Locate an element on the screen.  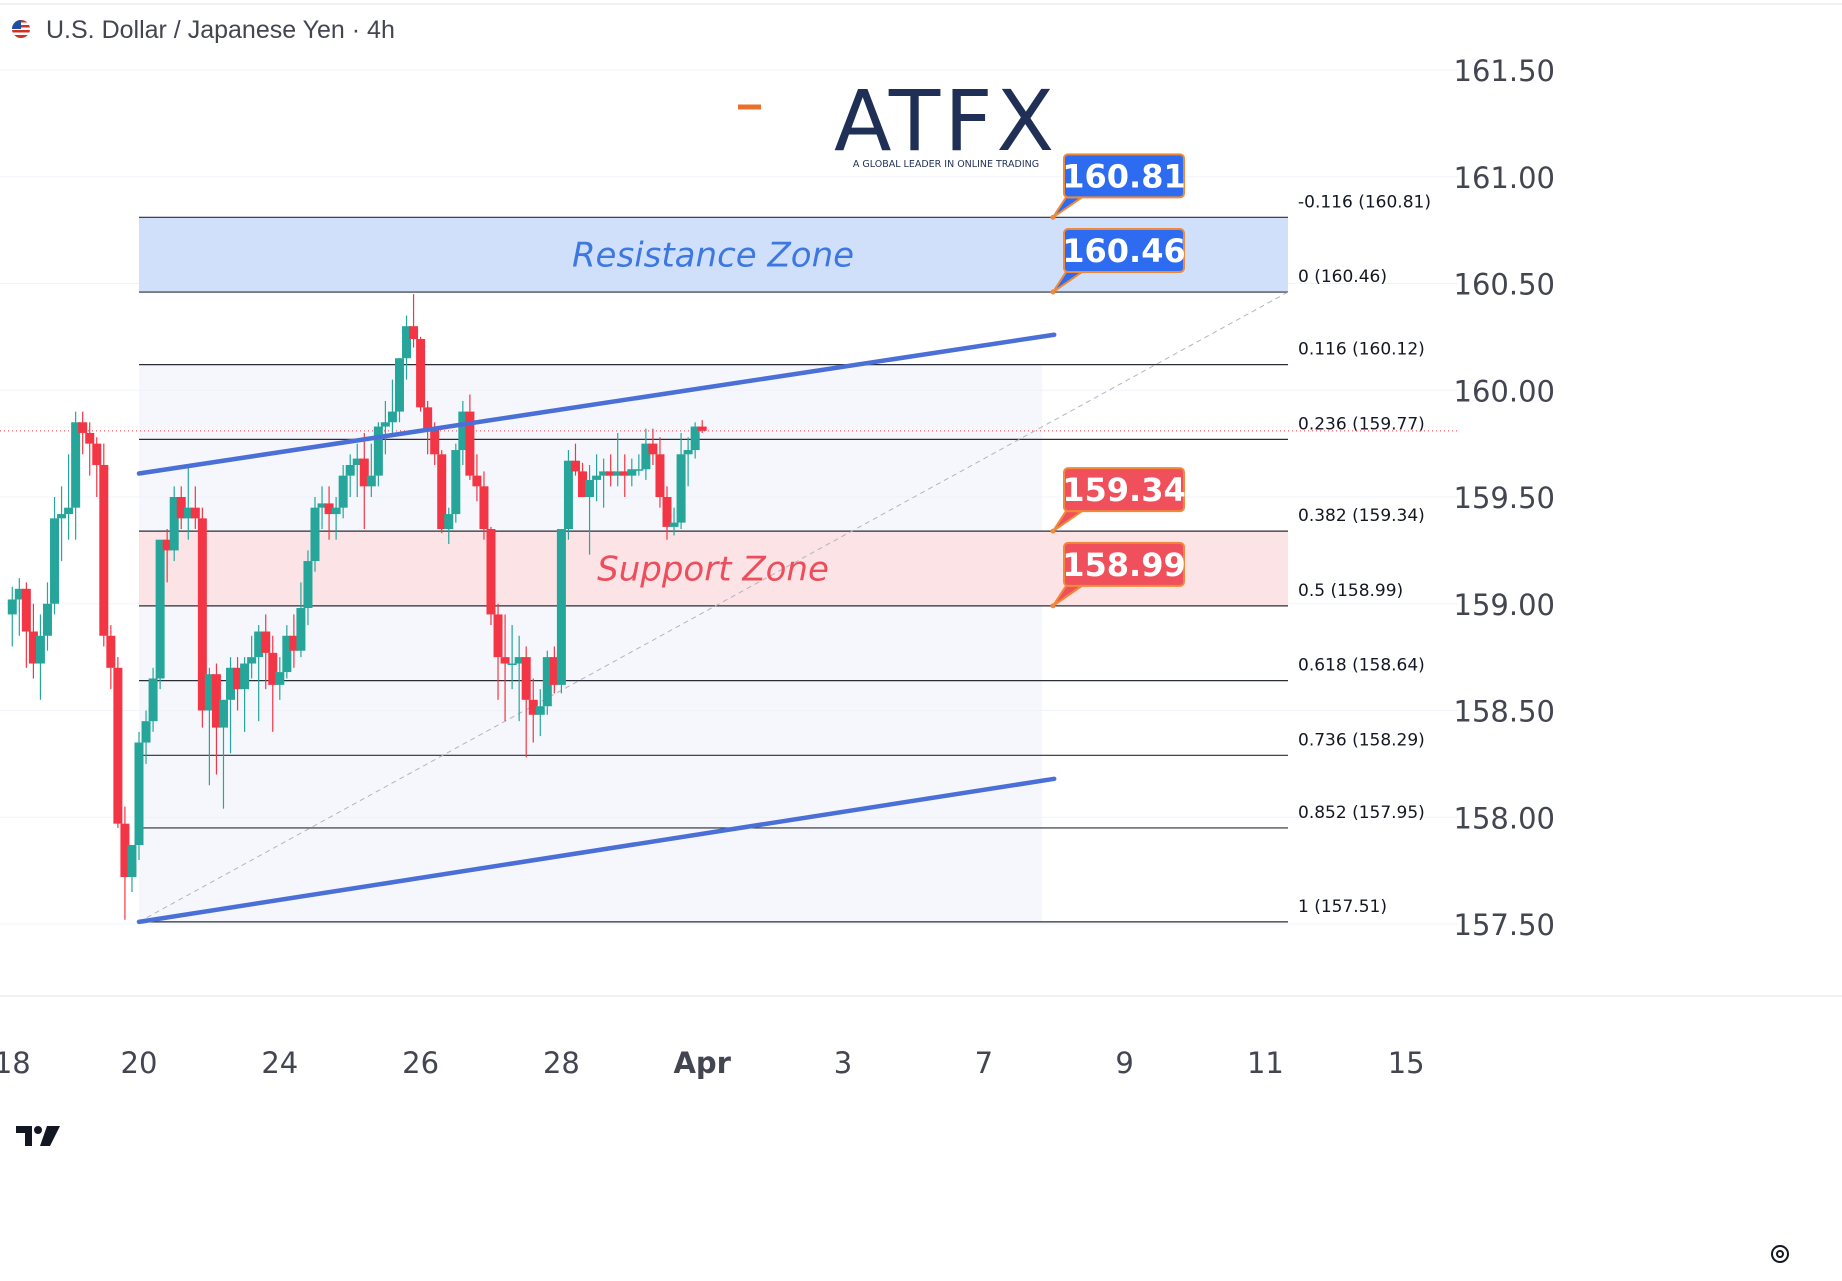
zone-label: Resistance Zone is located at coordinates (713, 256).